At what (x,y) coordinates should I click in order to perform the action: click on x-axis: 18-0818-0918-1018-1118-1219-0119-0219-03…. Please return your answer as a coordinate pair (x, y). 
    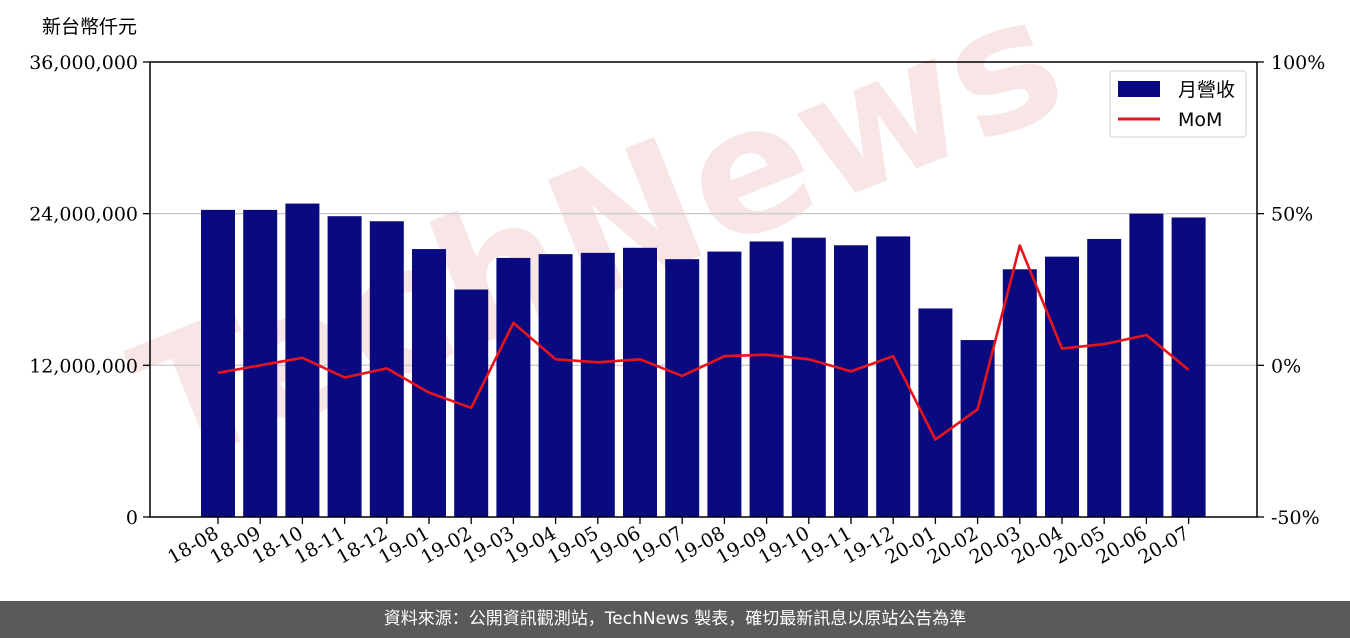
    Looking at the image, I should click on (678, 543).